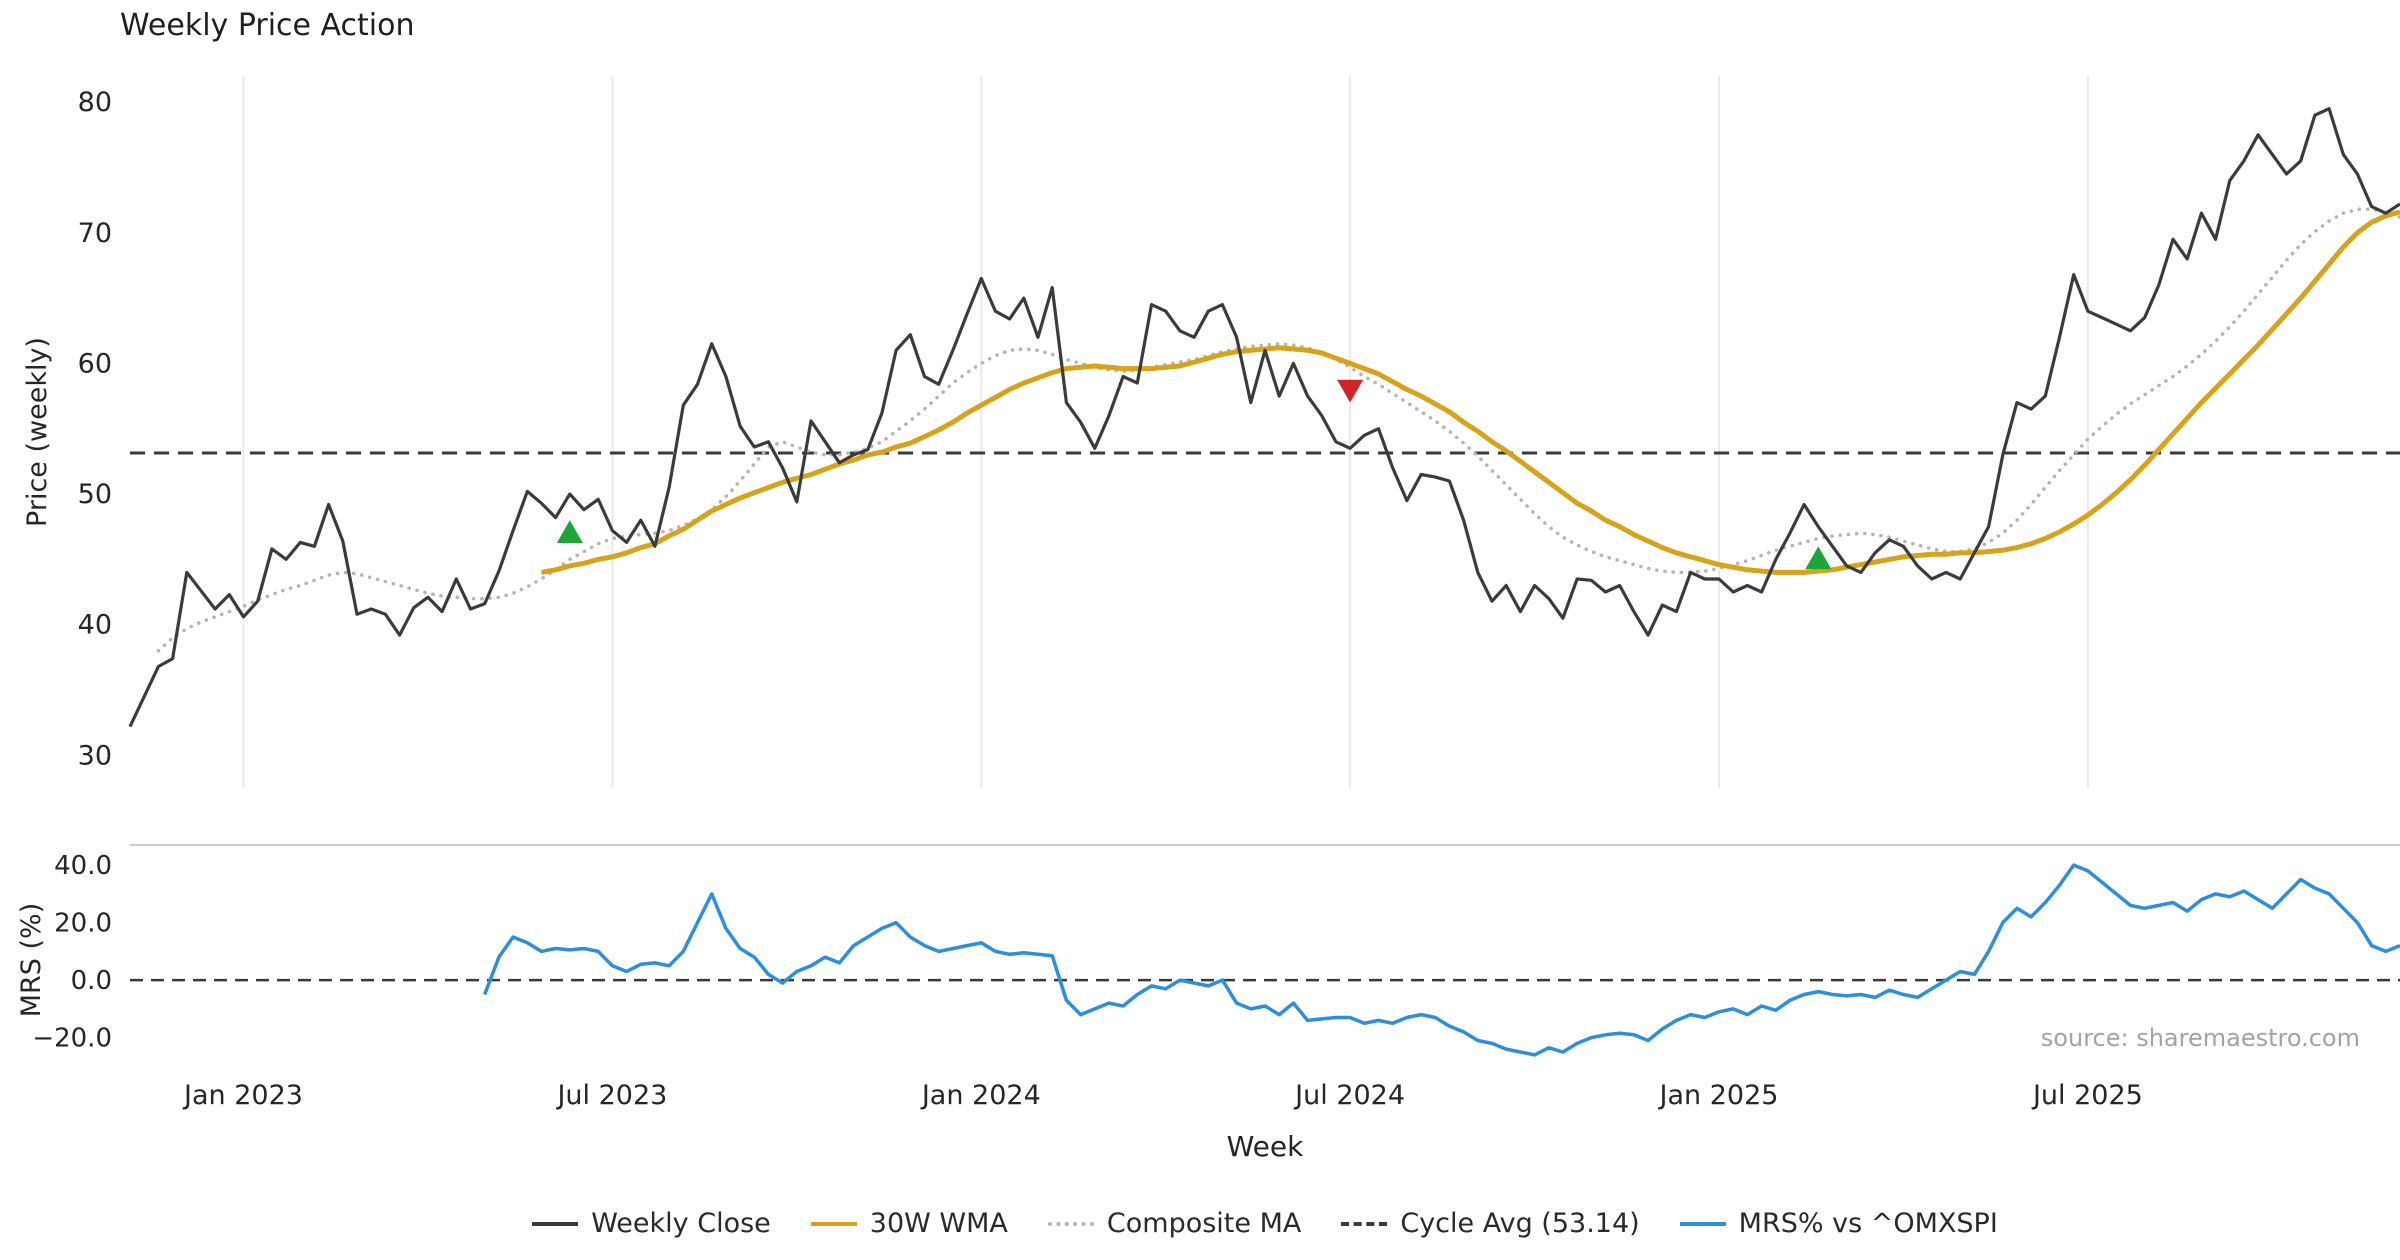 This screenshot has width=2400, height=1260. What do you see at coordinates (1350, 391) in the screenshot?
I see `sell-signal-marker` at bounding box center [1350, 391].